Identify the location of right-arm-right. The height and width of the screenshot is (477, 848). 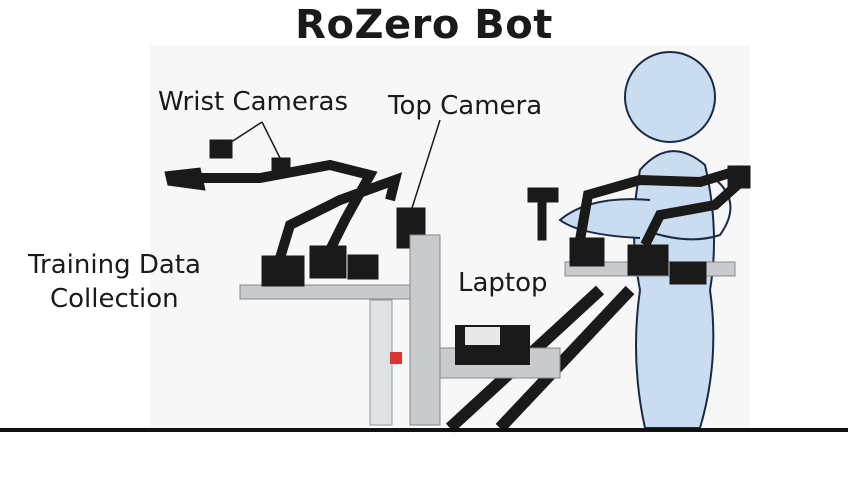
(694, 211).